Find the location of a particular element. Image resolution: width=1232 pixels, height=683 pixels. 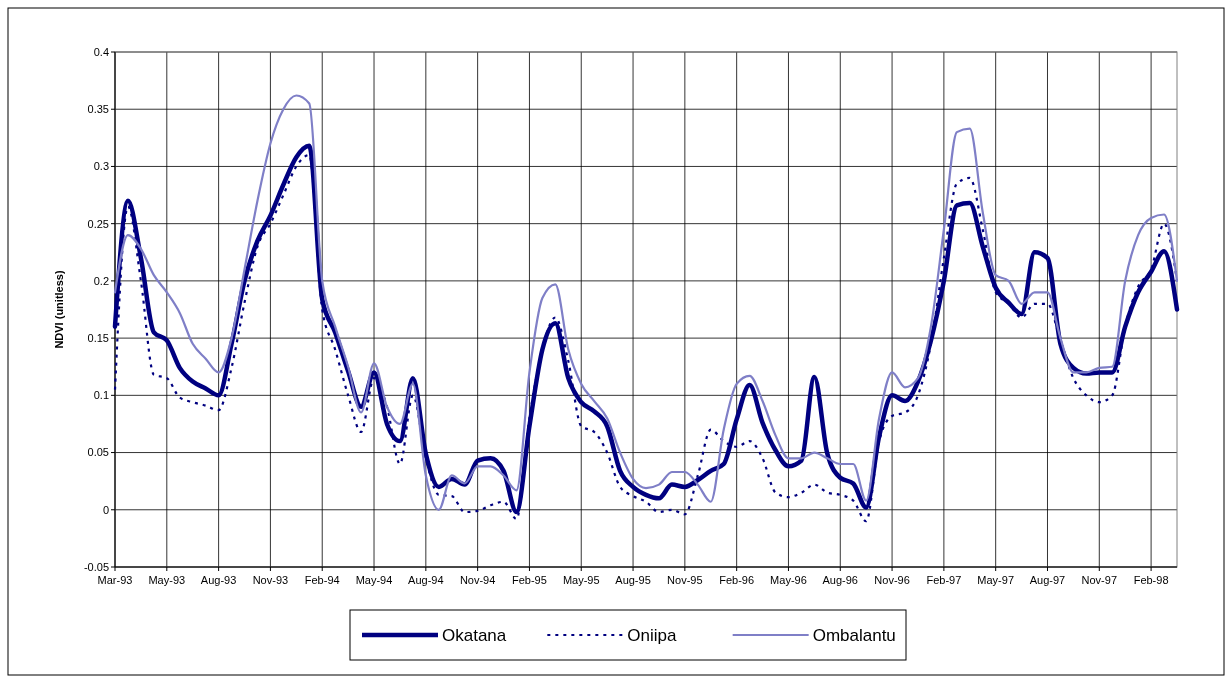

x-tick-label: Aug-97 is located at coordinates (1047, 580).